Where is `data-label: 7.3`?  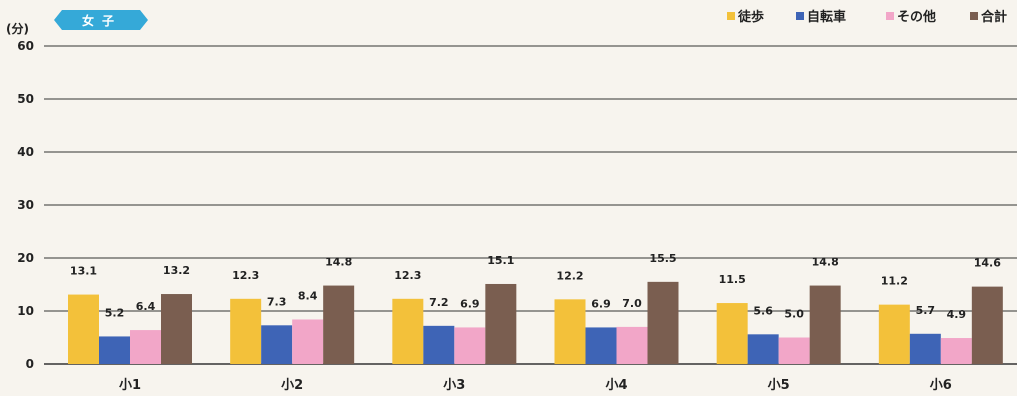 data-label: 7.3 is located at coordinates (277, 301).